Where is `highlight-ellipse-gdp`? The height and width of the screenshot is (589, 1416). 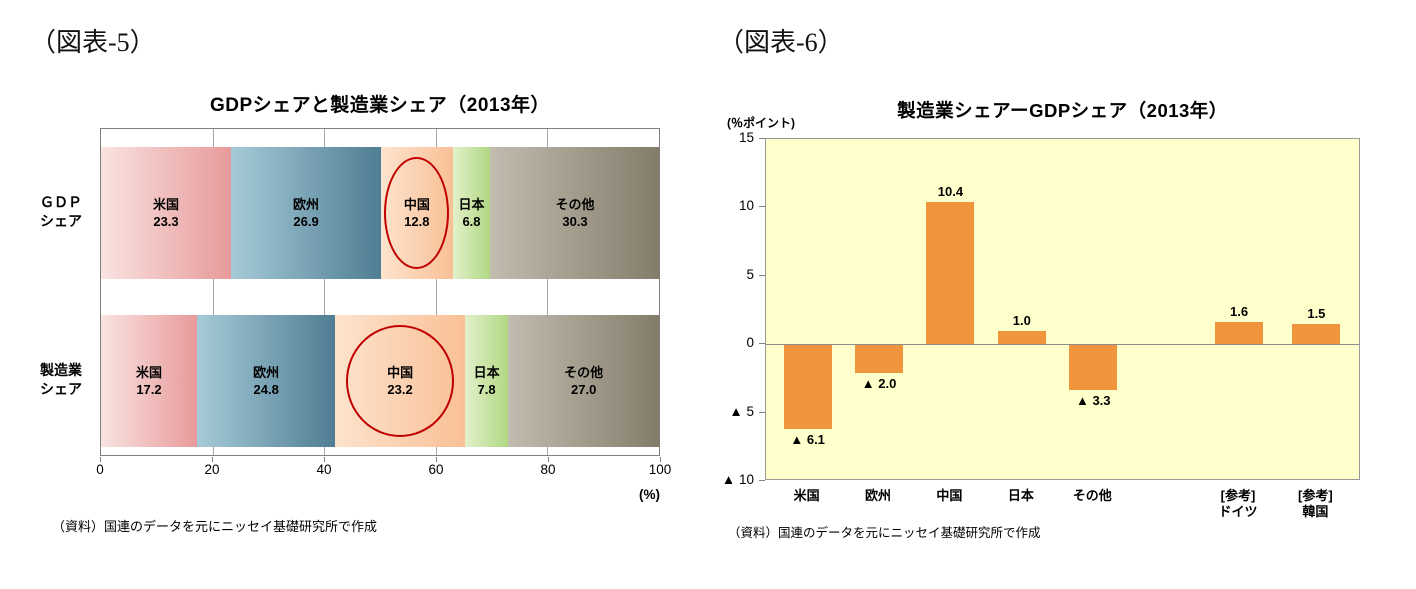
highlight-ellipse-gdp is located at coordinates (417, 213).